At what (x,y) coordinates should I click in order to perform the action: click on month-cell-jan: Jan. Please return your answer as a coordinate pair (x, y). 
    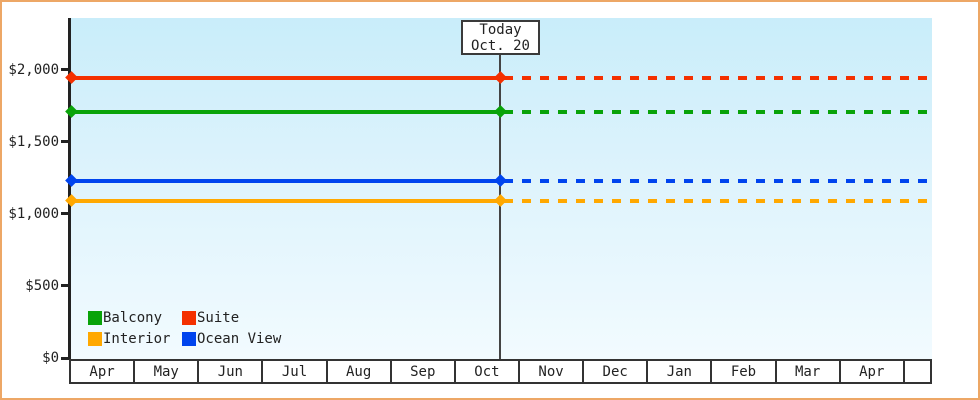
    Looking at the image, I should click on (680, 371).